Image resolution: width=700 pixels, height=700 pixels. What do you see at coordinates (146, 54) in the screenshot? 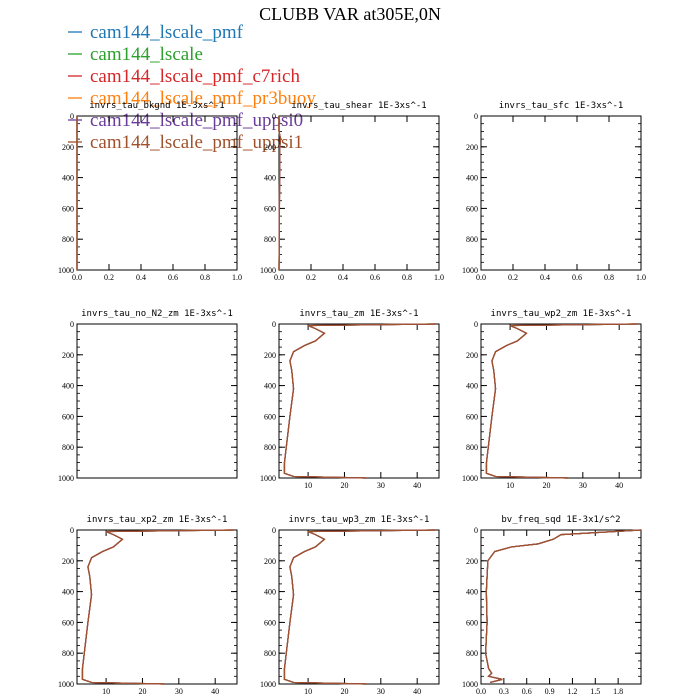
I see `legend-label: cam144_lscale` at bounding box center [146, 54].